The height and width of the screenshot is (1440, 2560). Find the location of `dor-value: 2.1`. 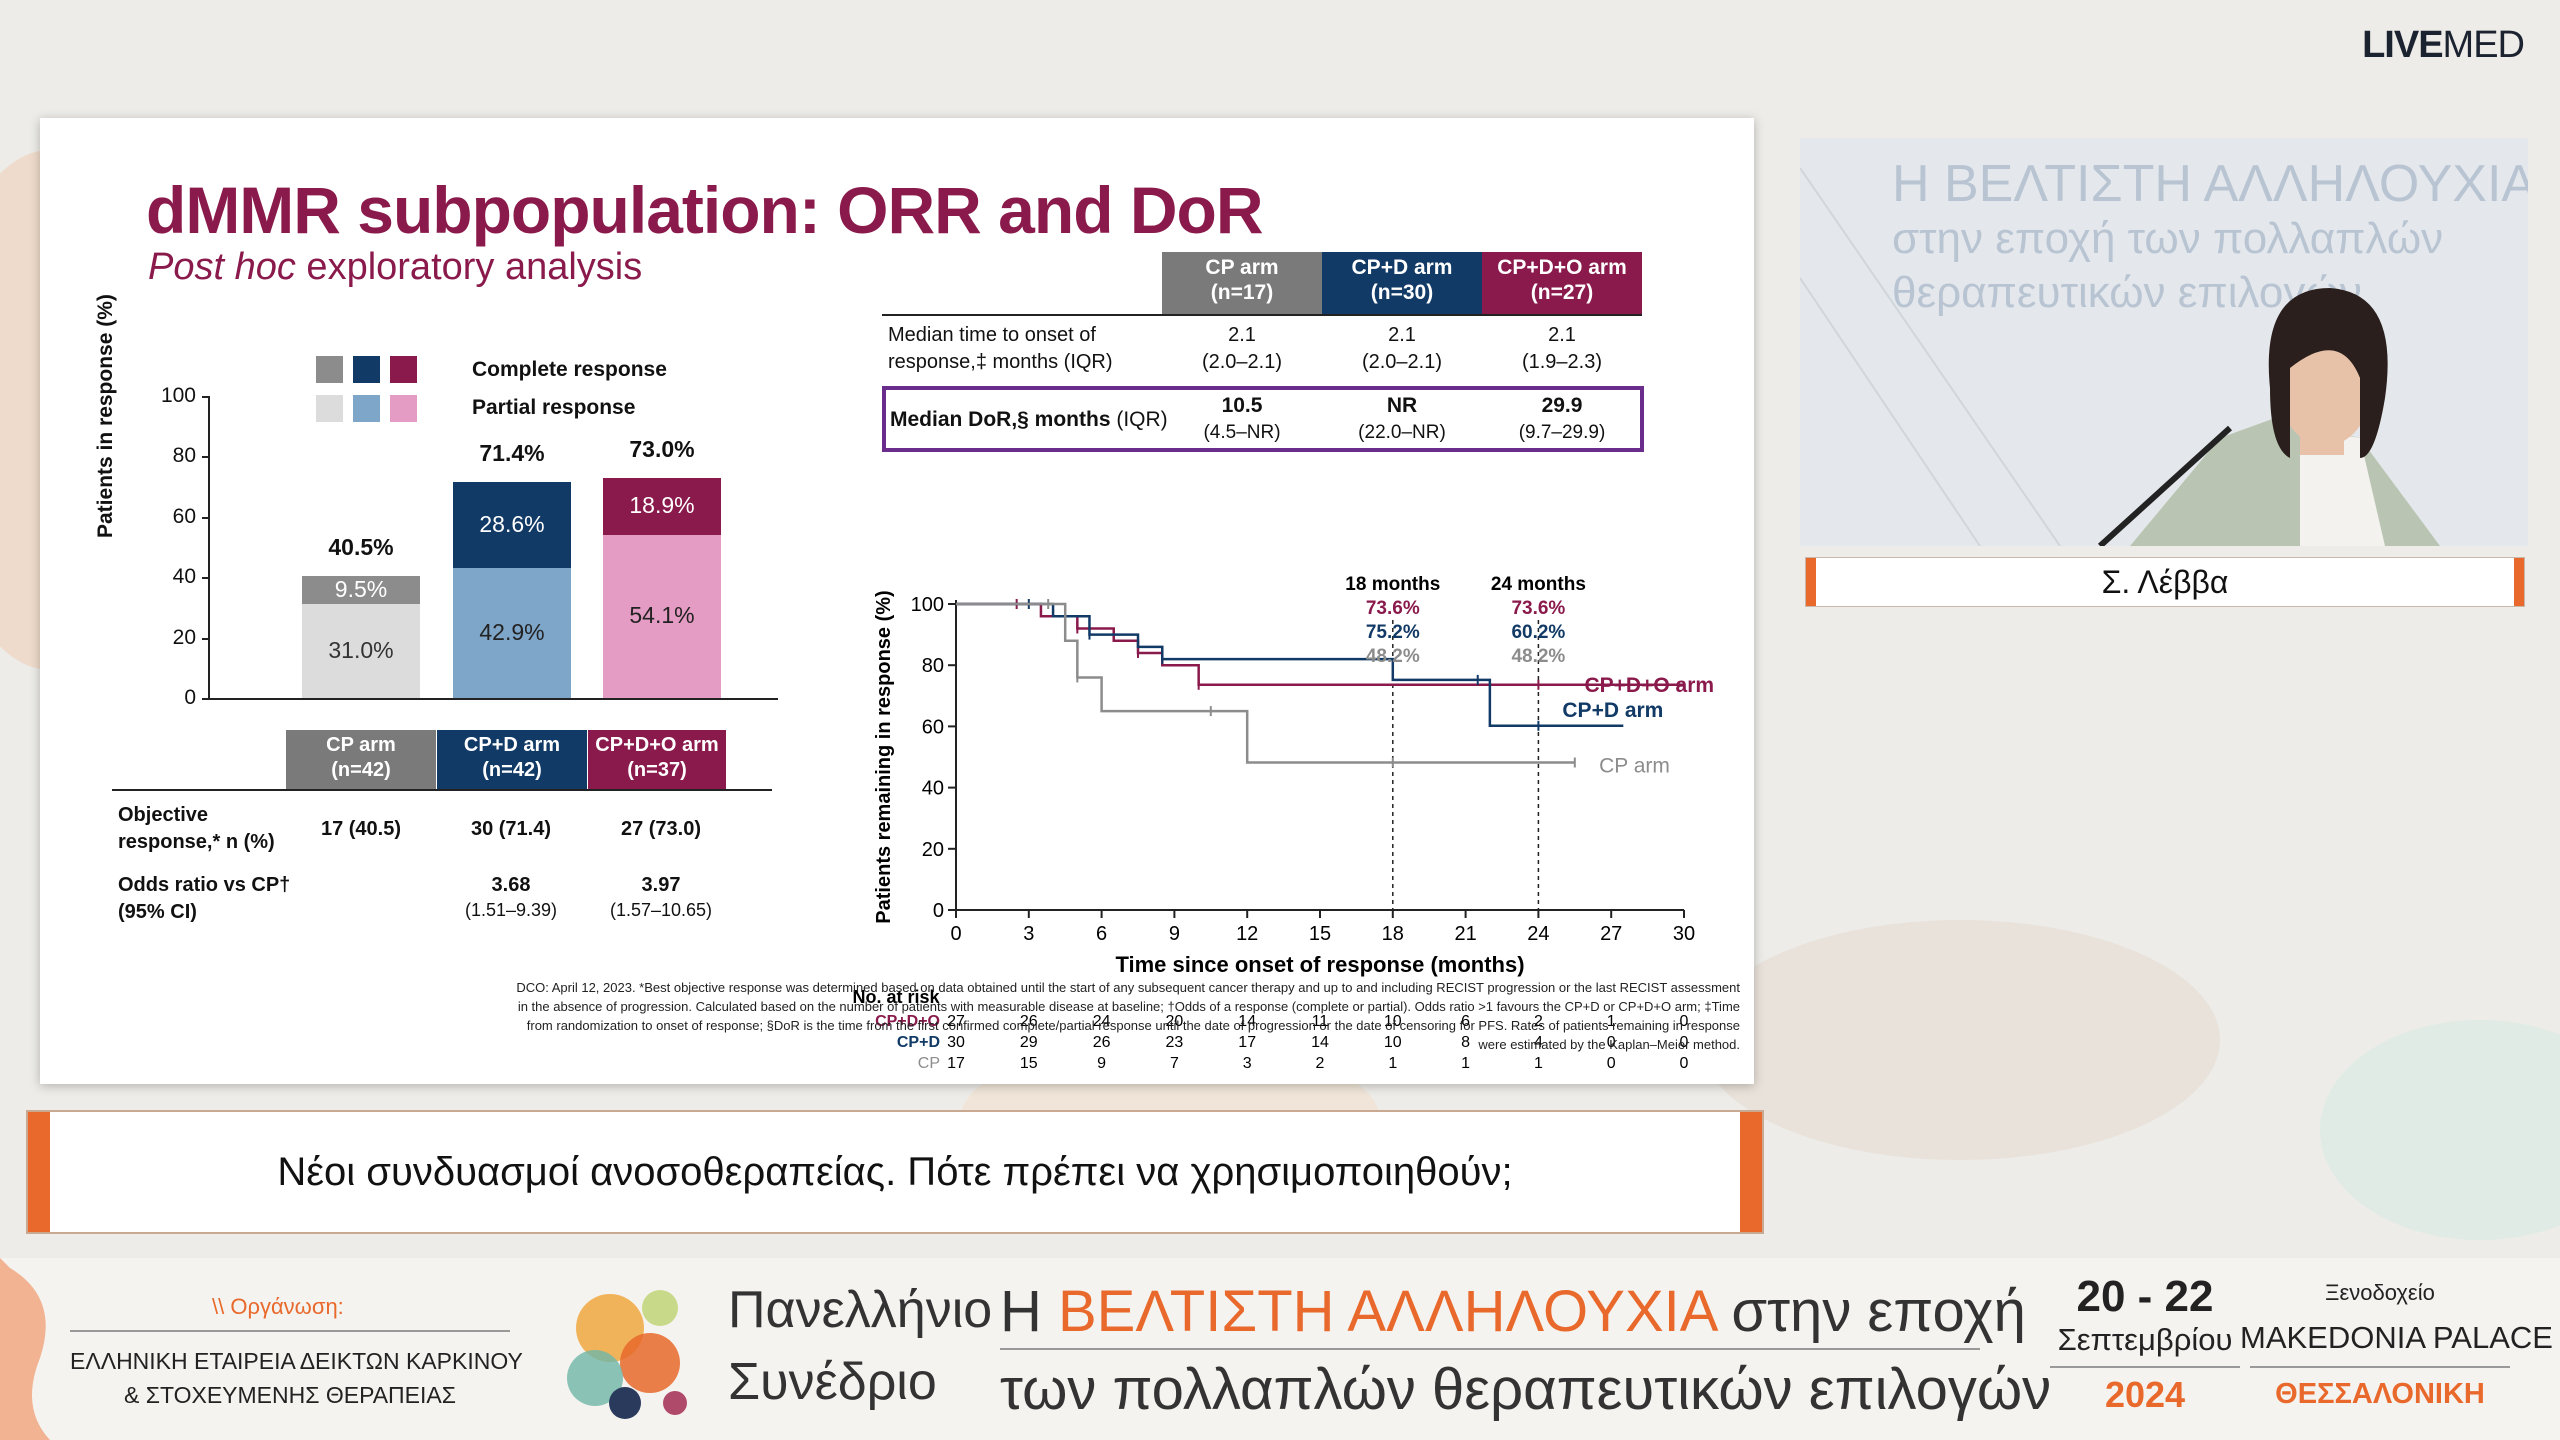

dor-value: 2.1 is located at coordinates (1402, 335).